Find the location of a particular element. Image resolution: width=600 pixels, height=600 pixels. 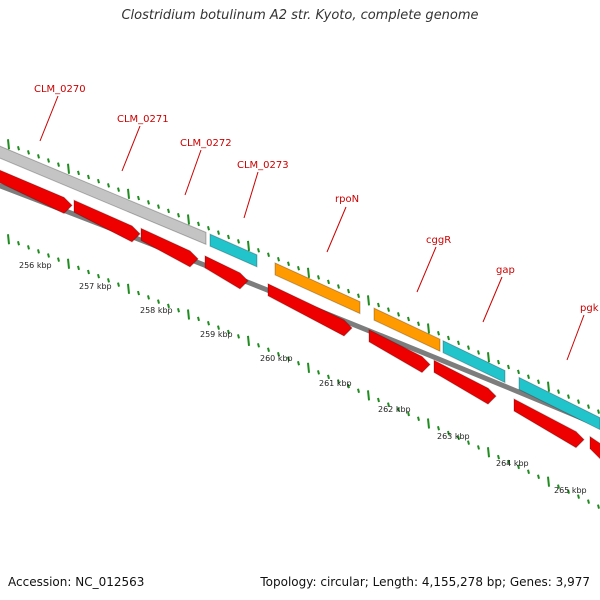

scale-label: 261 kbp is located at coordinates (335, 383).